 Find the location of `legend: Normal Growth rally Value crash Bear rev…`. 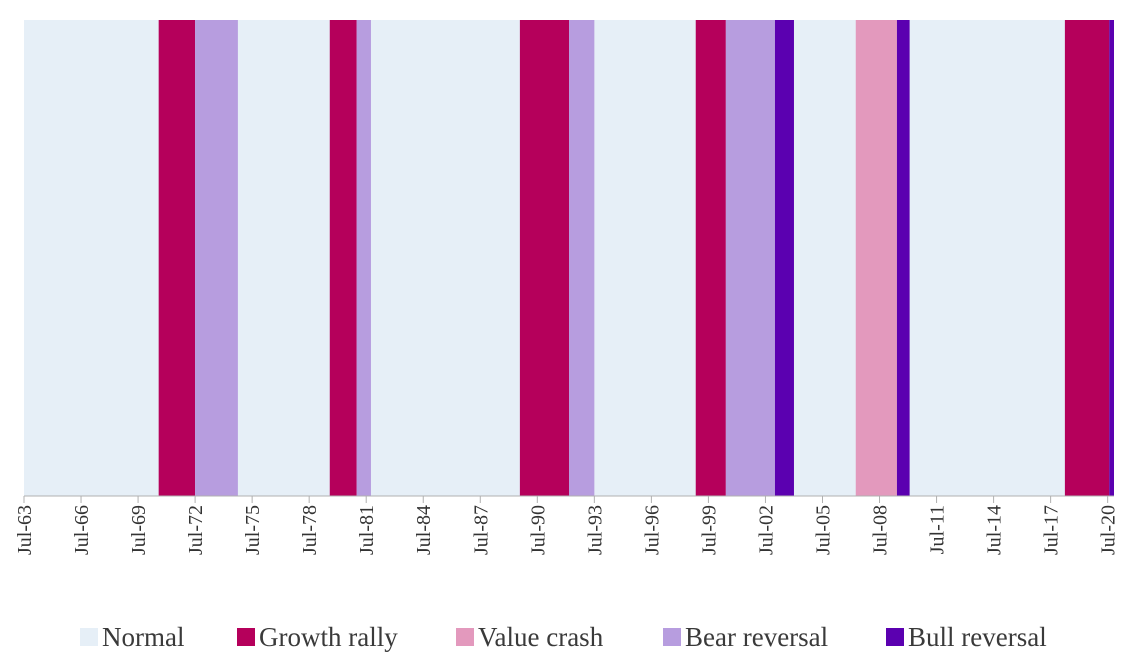

legend: Normal Growth rally Value crash Bear rev… is located at coordinates (565, 637).